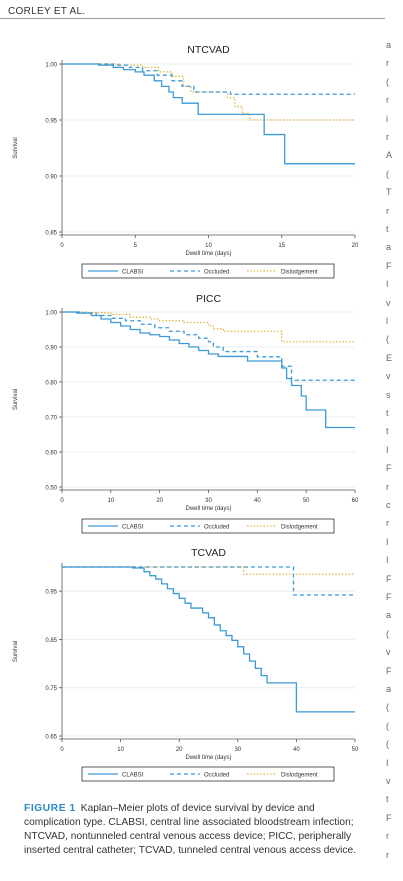 Image resolution: width=403 pixels, height=881 pixels. What do you see at coordinates (388, 394) in the screenshot?
I see `adjacent-column-letter: s` at bounding box center [388, 394].